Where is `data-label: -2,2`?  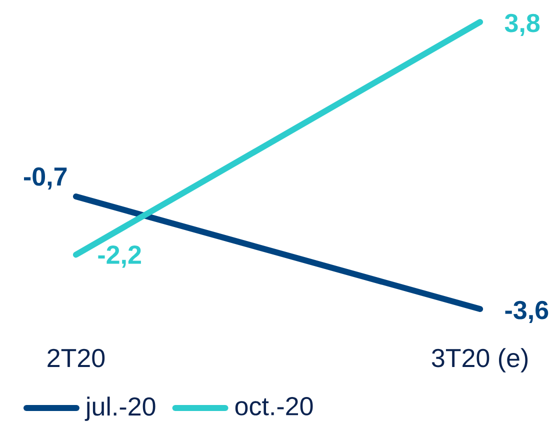
data-label: -2,2 is located at coordinates (119, 257).